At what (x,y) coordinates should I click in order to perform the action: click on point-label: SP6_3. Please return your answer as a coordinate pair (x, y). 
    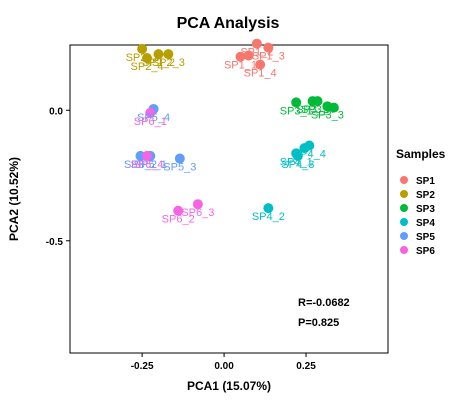
    Looking at the image, I should click on (197, 213).